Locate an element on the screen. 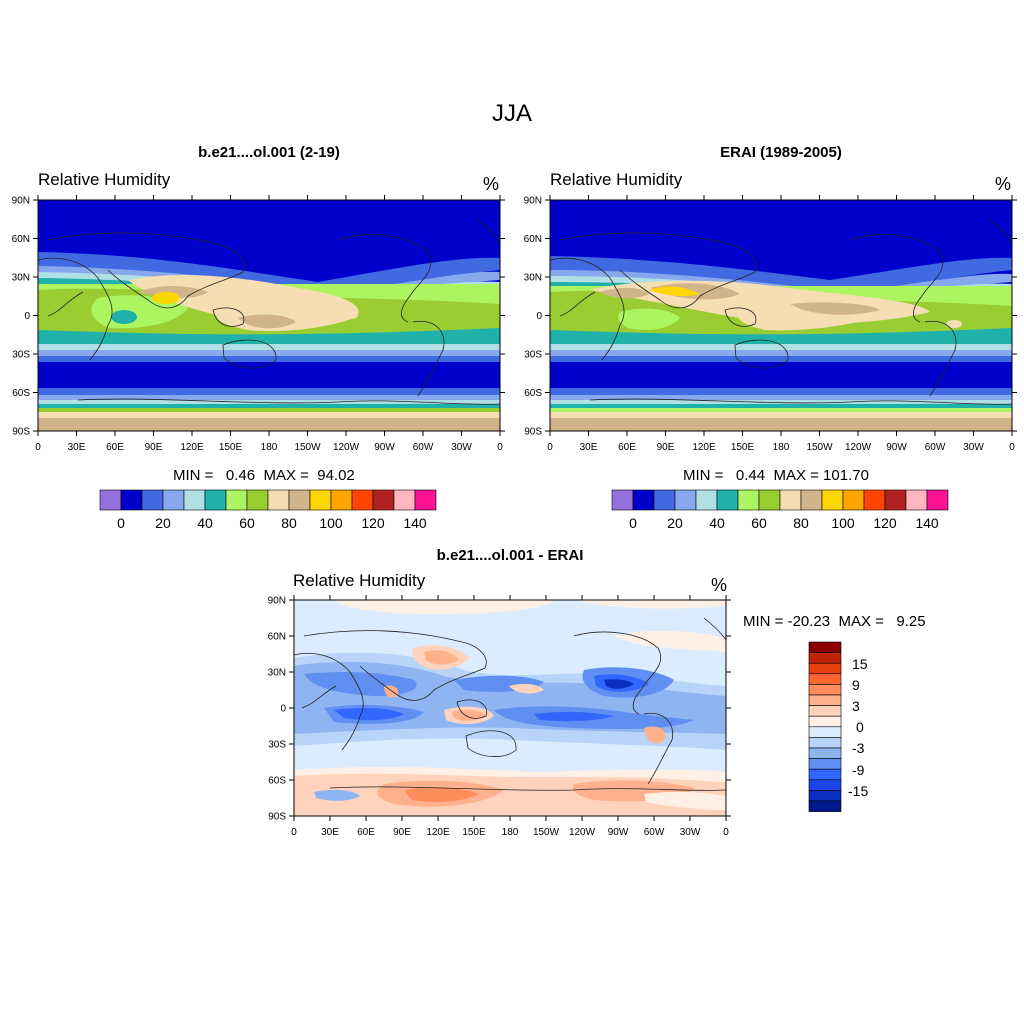 The height and width of the screenshot is (1024, 1024). axis-ticks-erai is located at coordinates (781, 315).